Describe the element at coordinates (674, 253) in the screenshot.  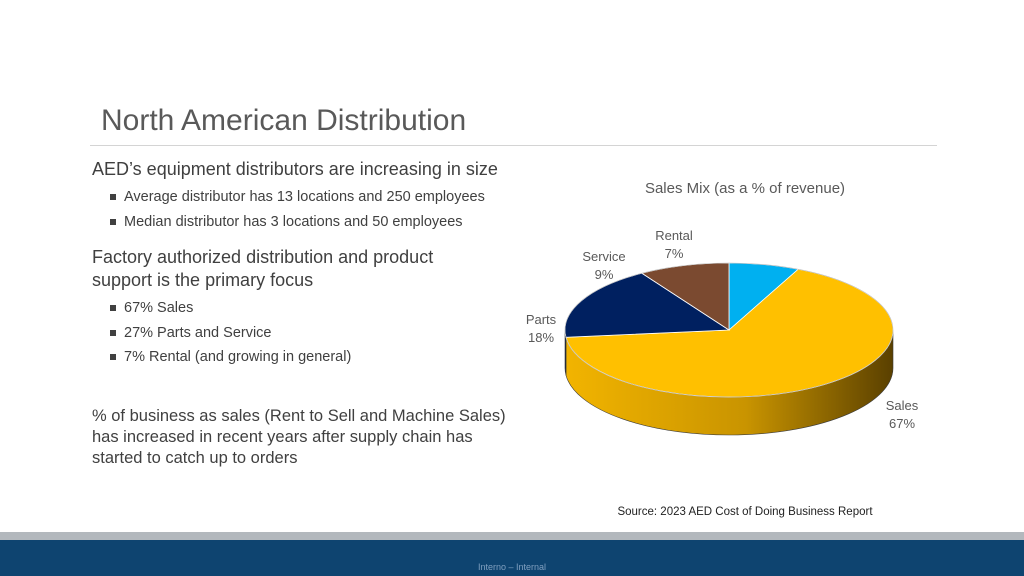
I see `pie-value-rental: 7%` at that location.